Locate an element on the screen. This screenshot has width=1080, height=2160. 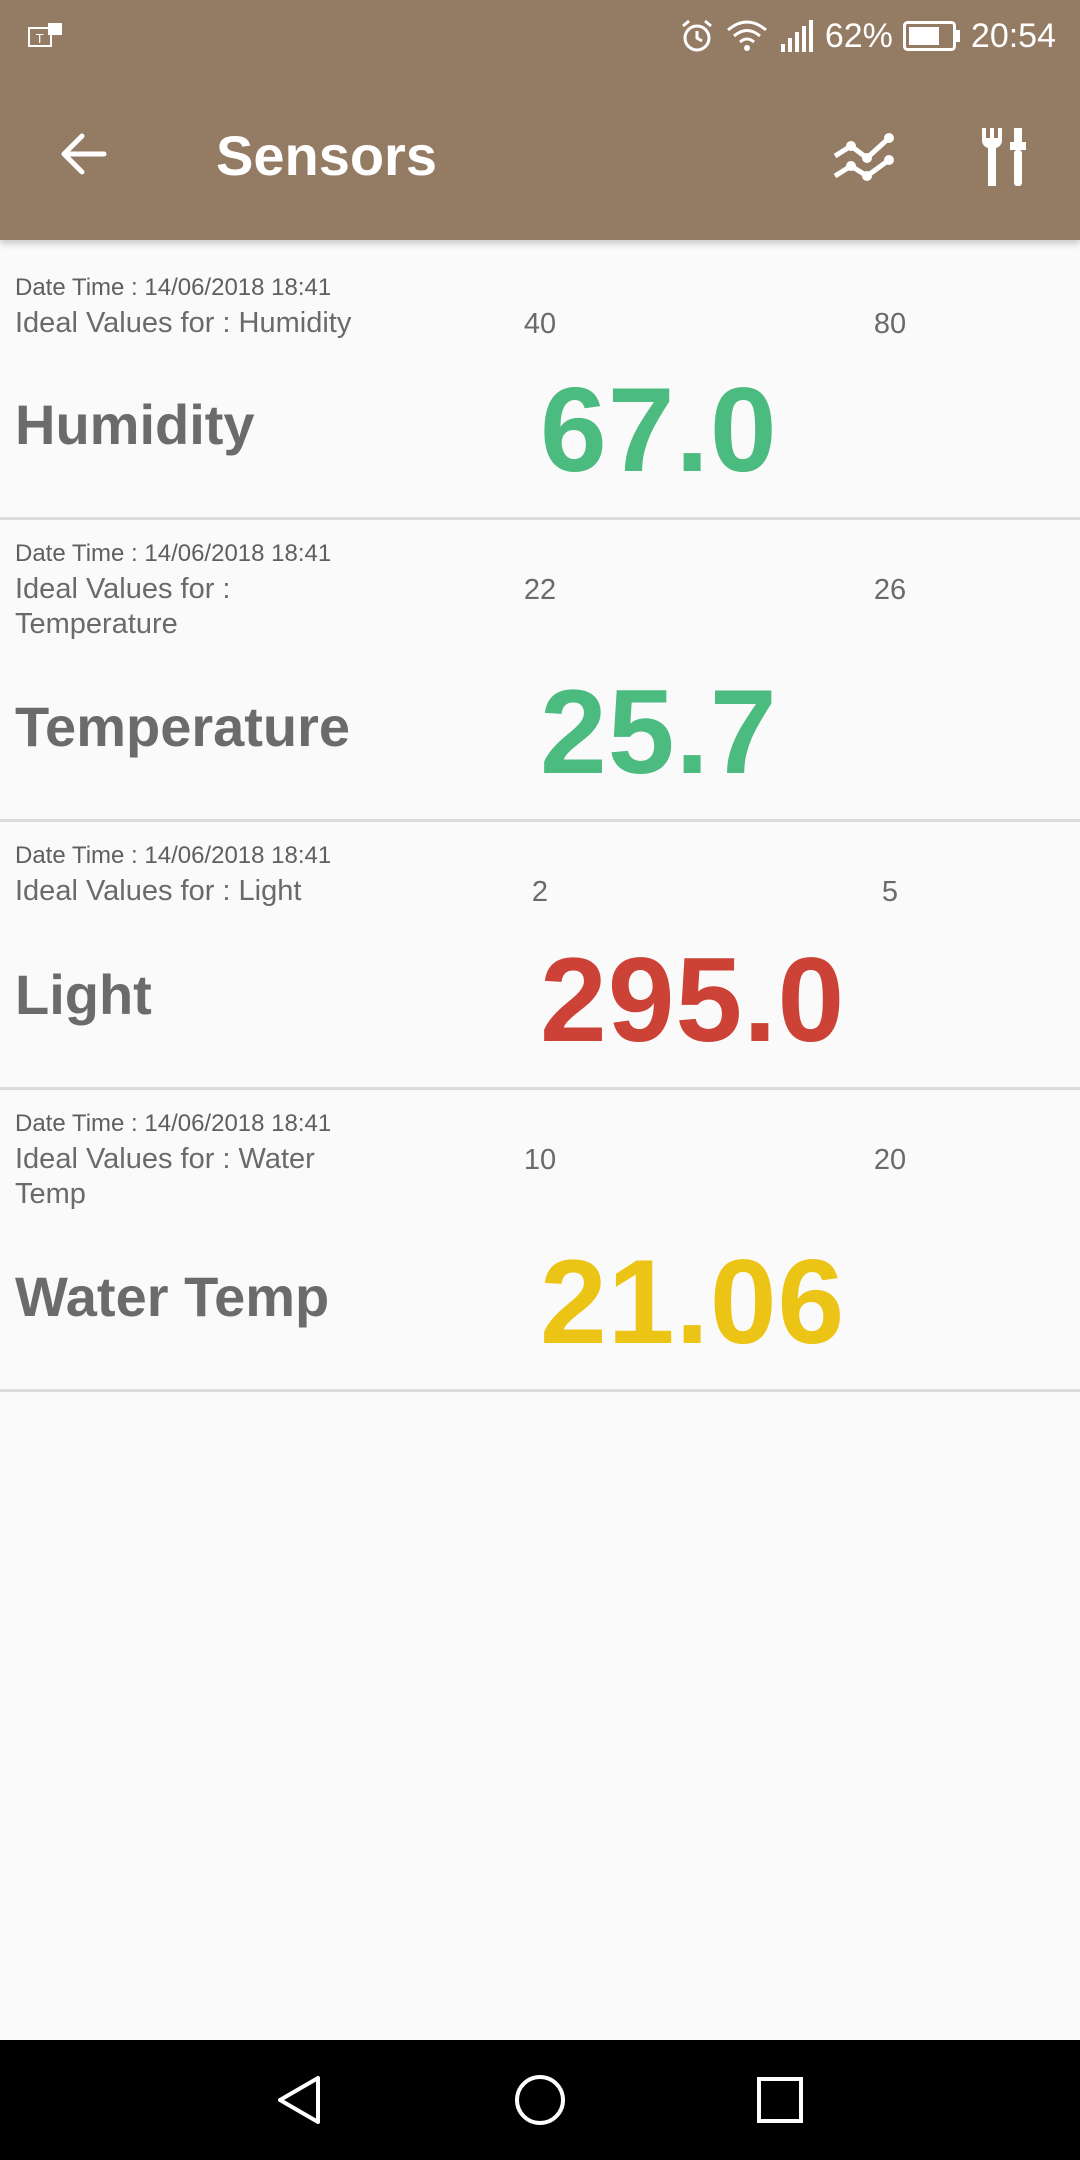
svg-text: T is located at coordinates (39, 39).